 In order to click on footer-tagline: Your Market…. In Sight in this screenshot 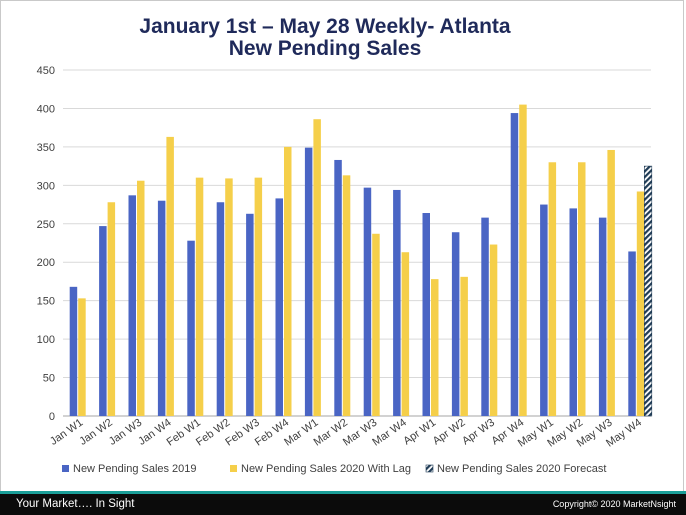, I will do `click(75, 504)`.